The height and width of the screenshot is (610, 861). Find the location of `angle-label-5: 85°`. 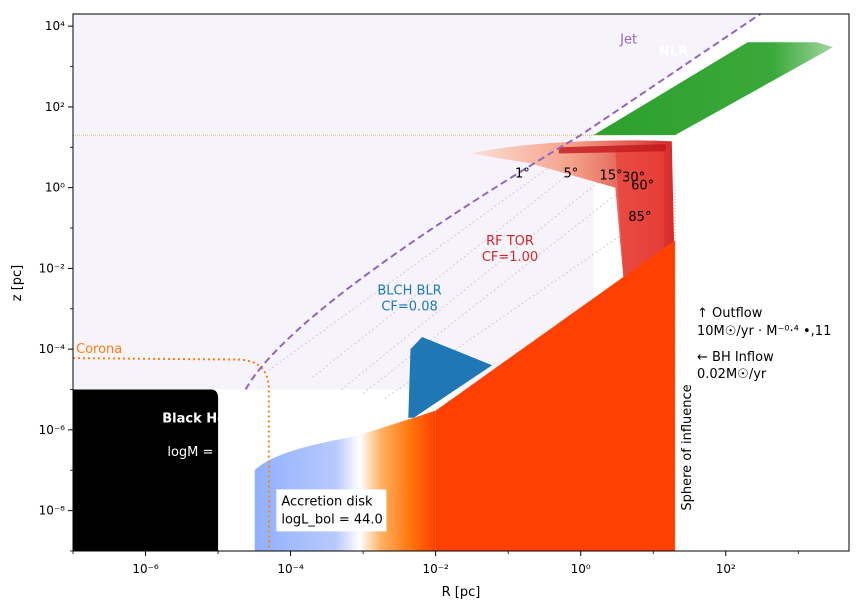

angle-label-5: 85° is located at coordinates (639, 217).